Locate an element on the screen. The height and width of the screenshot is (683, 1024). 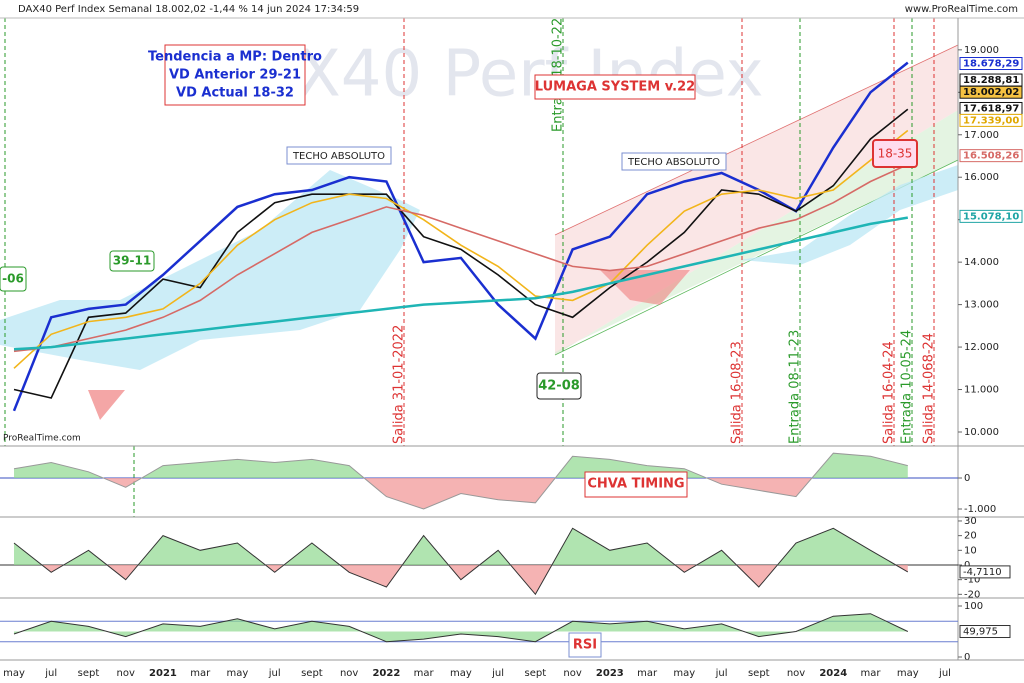
last-value-label: 49,975 is located at coordinates (980, 632).